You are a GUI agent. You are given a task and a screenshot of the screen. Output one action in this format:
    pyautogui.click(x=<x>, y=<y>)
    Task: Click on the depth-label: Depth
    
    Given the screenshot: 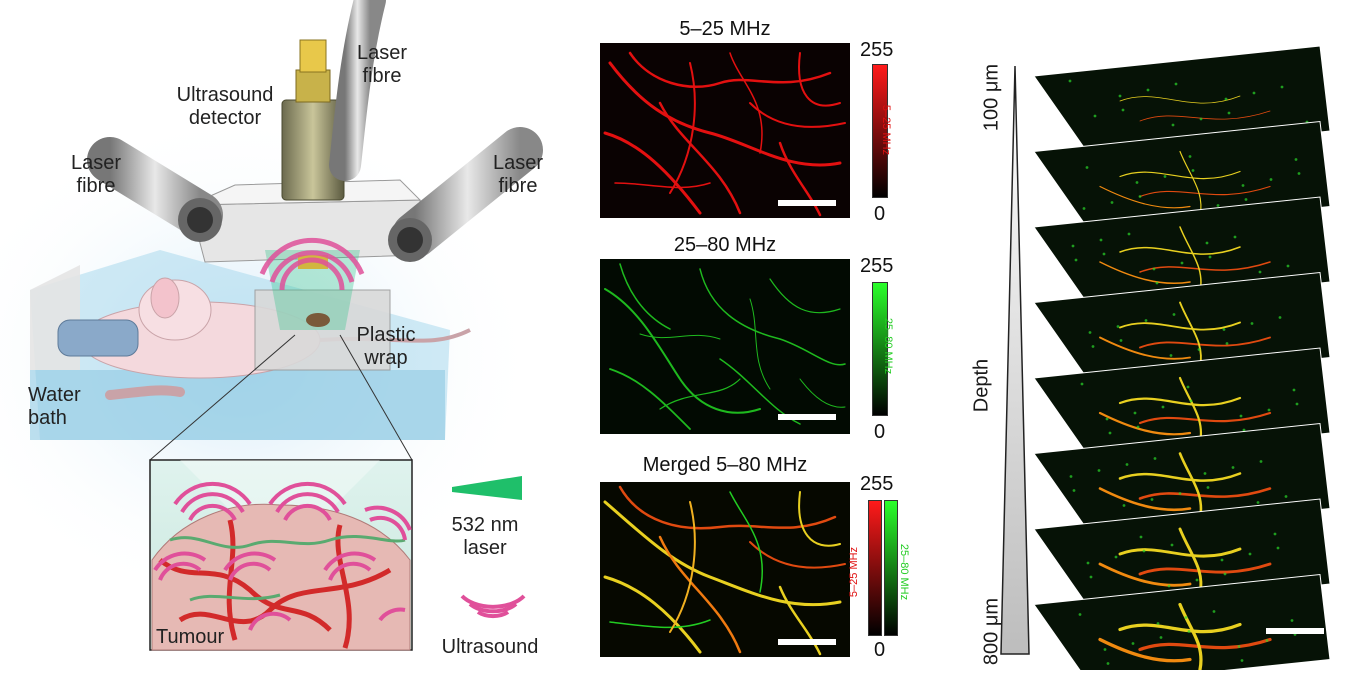 What is the action you would take?
    pyautogui.click(x=981, y=385)
    